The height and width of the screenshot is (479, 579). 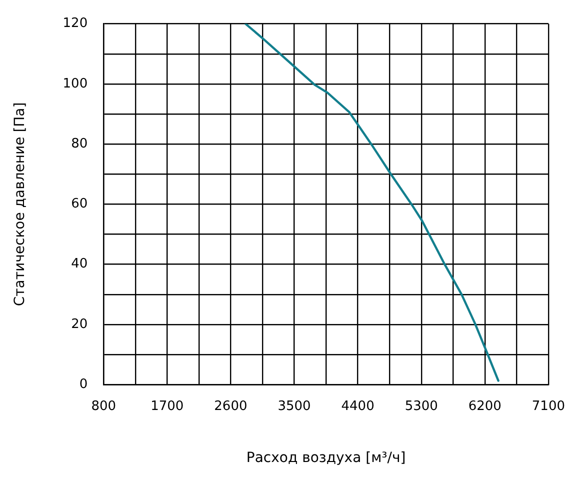 What do you see at coordinates (357, 406) in the screenshot?
I see `x-tick-label: 4400` at bounding box center [357, 406].